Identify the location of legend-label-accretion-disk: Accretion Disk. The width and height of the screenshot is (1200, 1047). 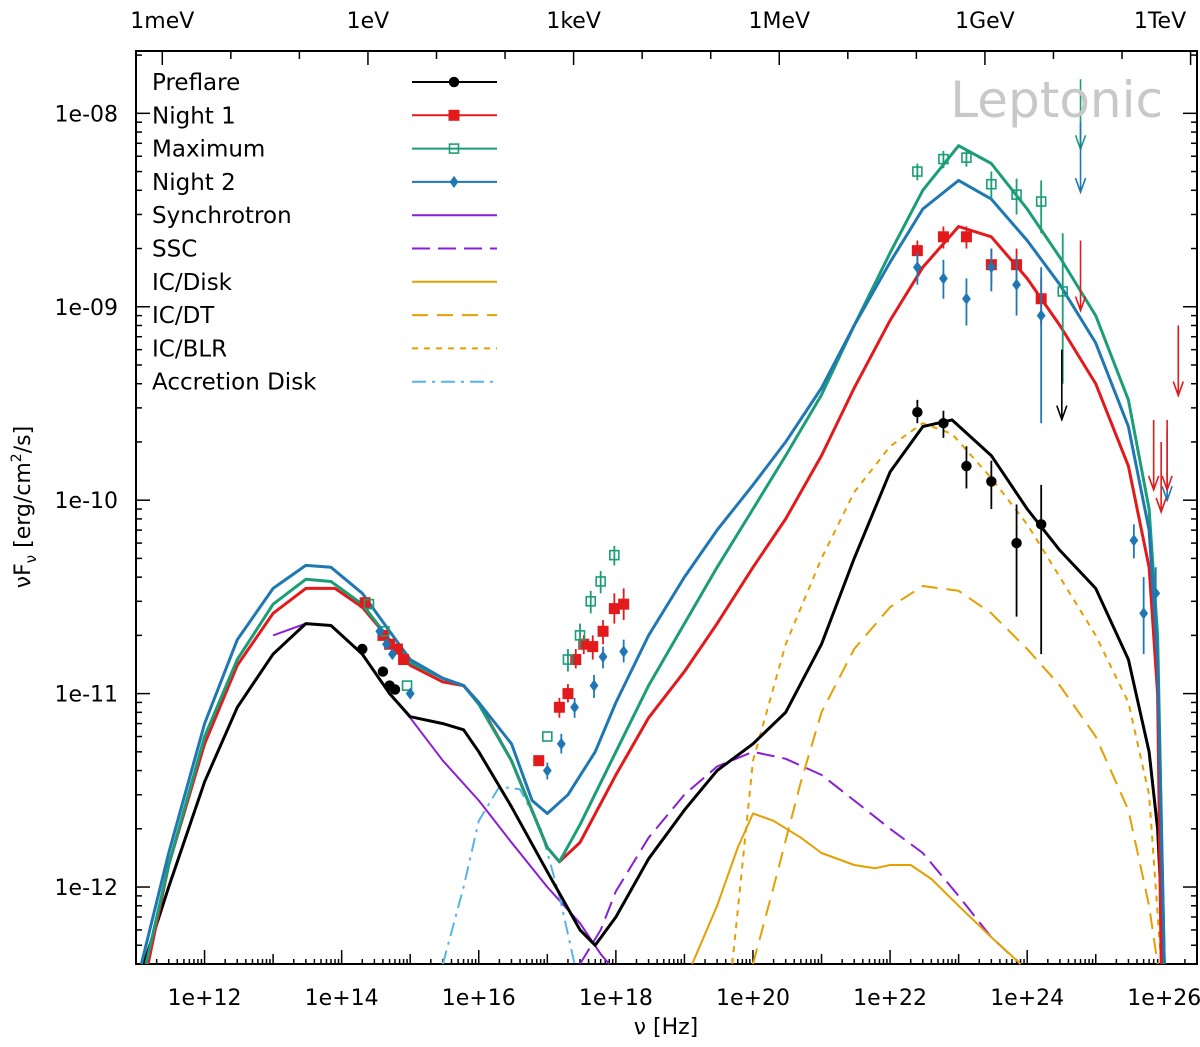
(234, 383).